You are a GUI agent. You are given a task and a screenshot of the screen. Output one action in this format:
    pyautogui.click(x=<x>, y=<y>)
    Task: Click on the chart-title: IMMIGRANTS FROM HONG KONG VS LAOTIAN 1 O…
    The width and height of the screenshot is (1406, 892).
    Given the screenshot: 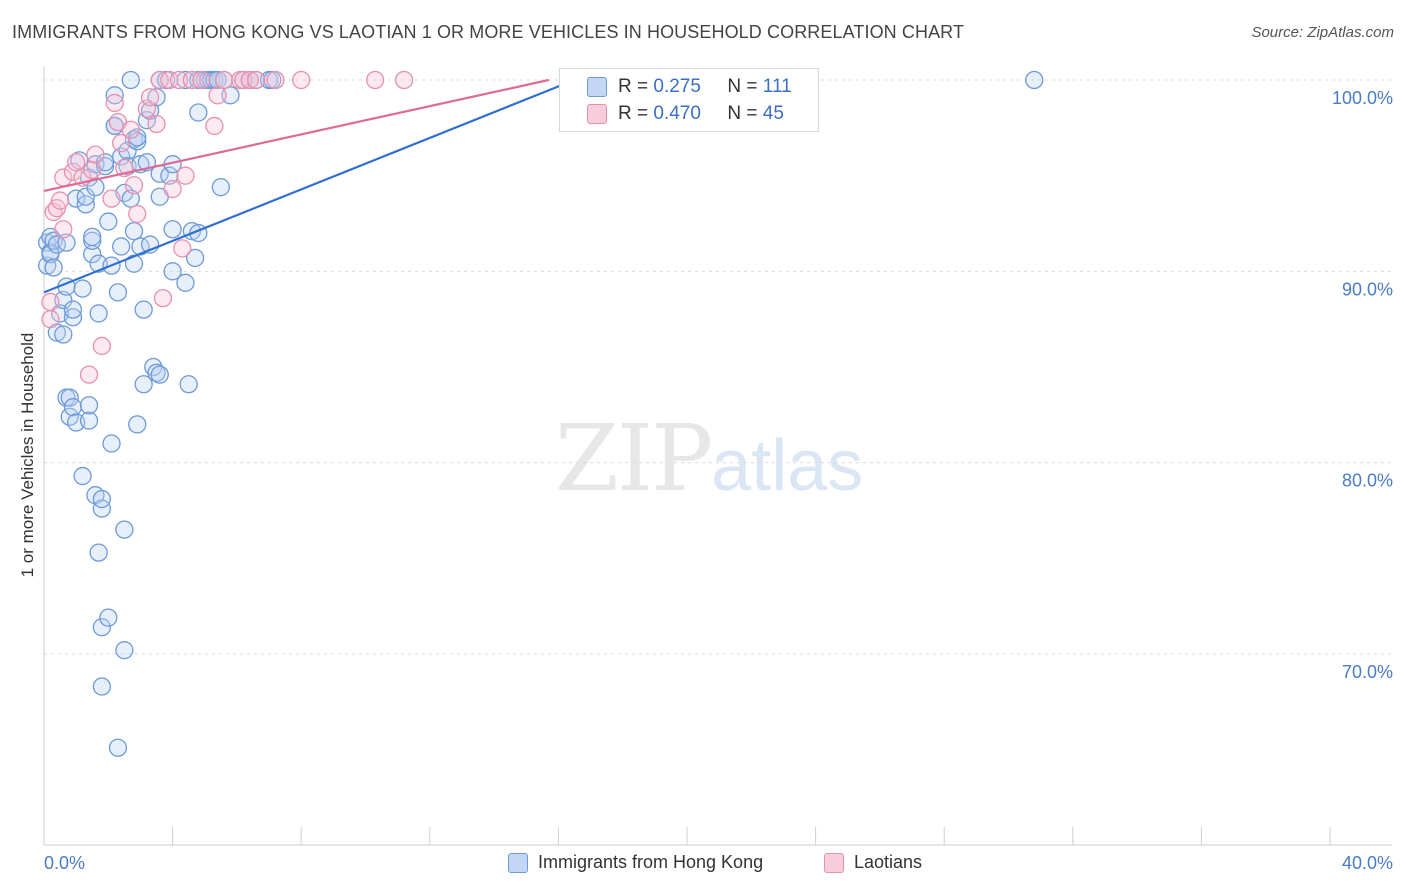 What is the action you would take?
    pyautogui.click(x=488, y=32)
    